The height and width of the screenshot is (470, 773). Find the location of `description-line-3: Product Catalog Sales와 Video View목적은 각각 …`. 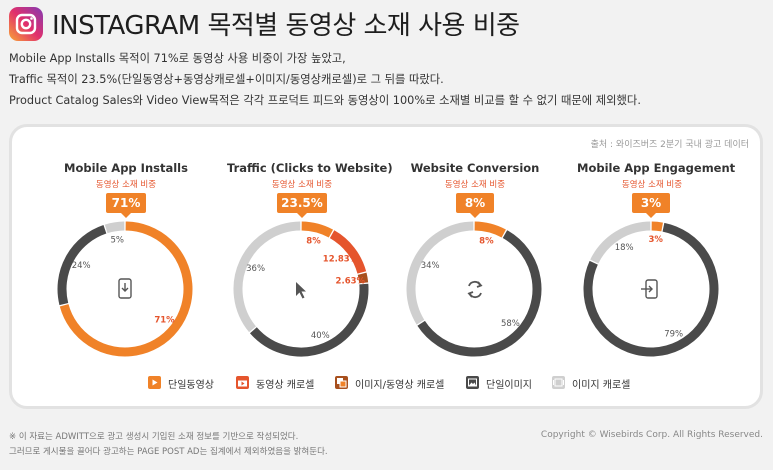

description-line-3: Product Catalog Sales와 Video View목적은 각각 … is located at coordinates (325, 100).